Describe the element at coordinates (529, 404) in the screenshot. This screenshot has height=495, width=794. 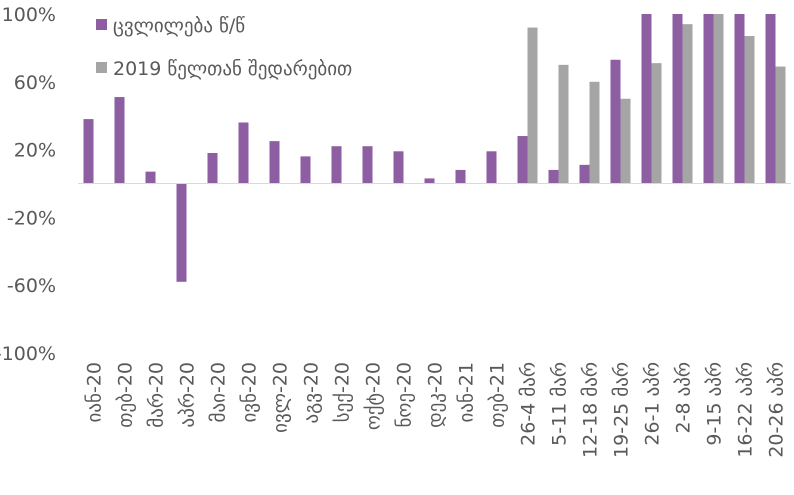
I see `x-tick-label: 26-4 მარ` at that location.